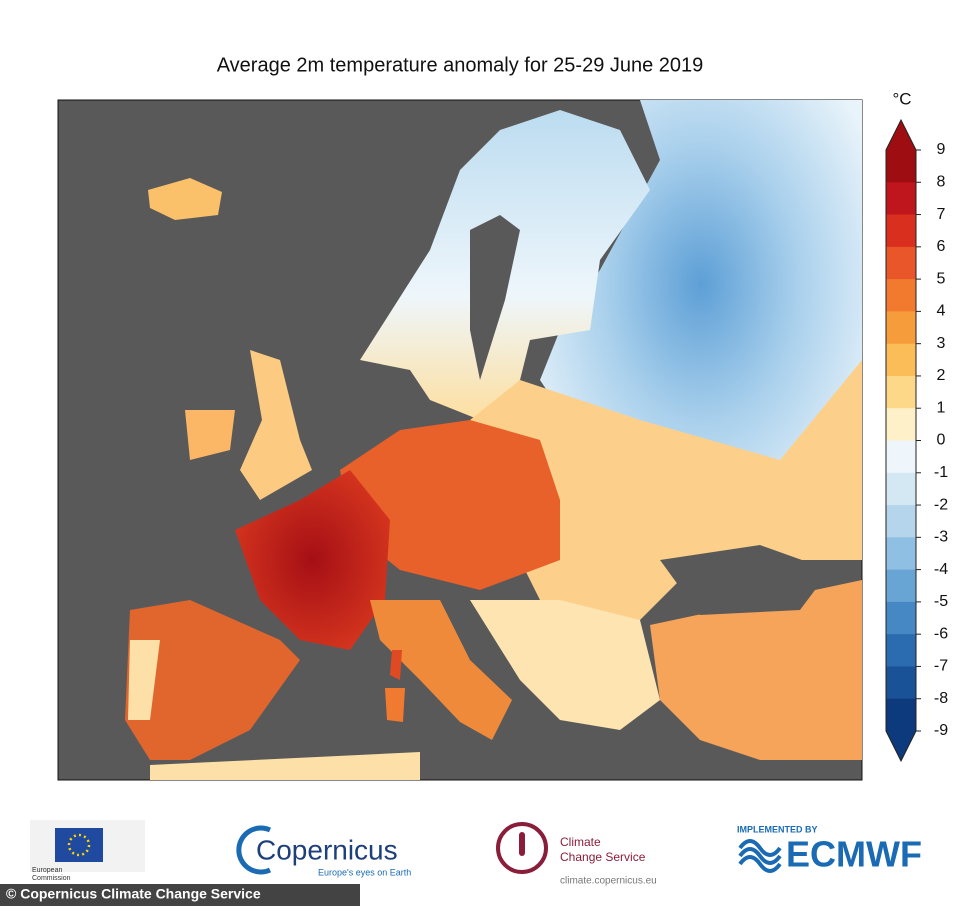 The width and height of the screenshot is (980, 911). I want to click on colorbar-tick-label: 8, so click(941, 181).